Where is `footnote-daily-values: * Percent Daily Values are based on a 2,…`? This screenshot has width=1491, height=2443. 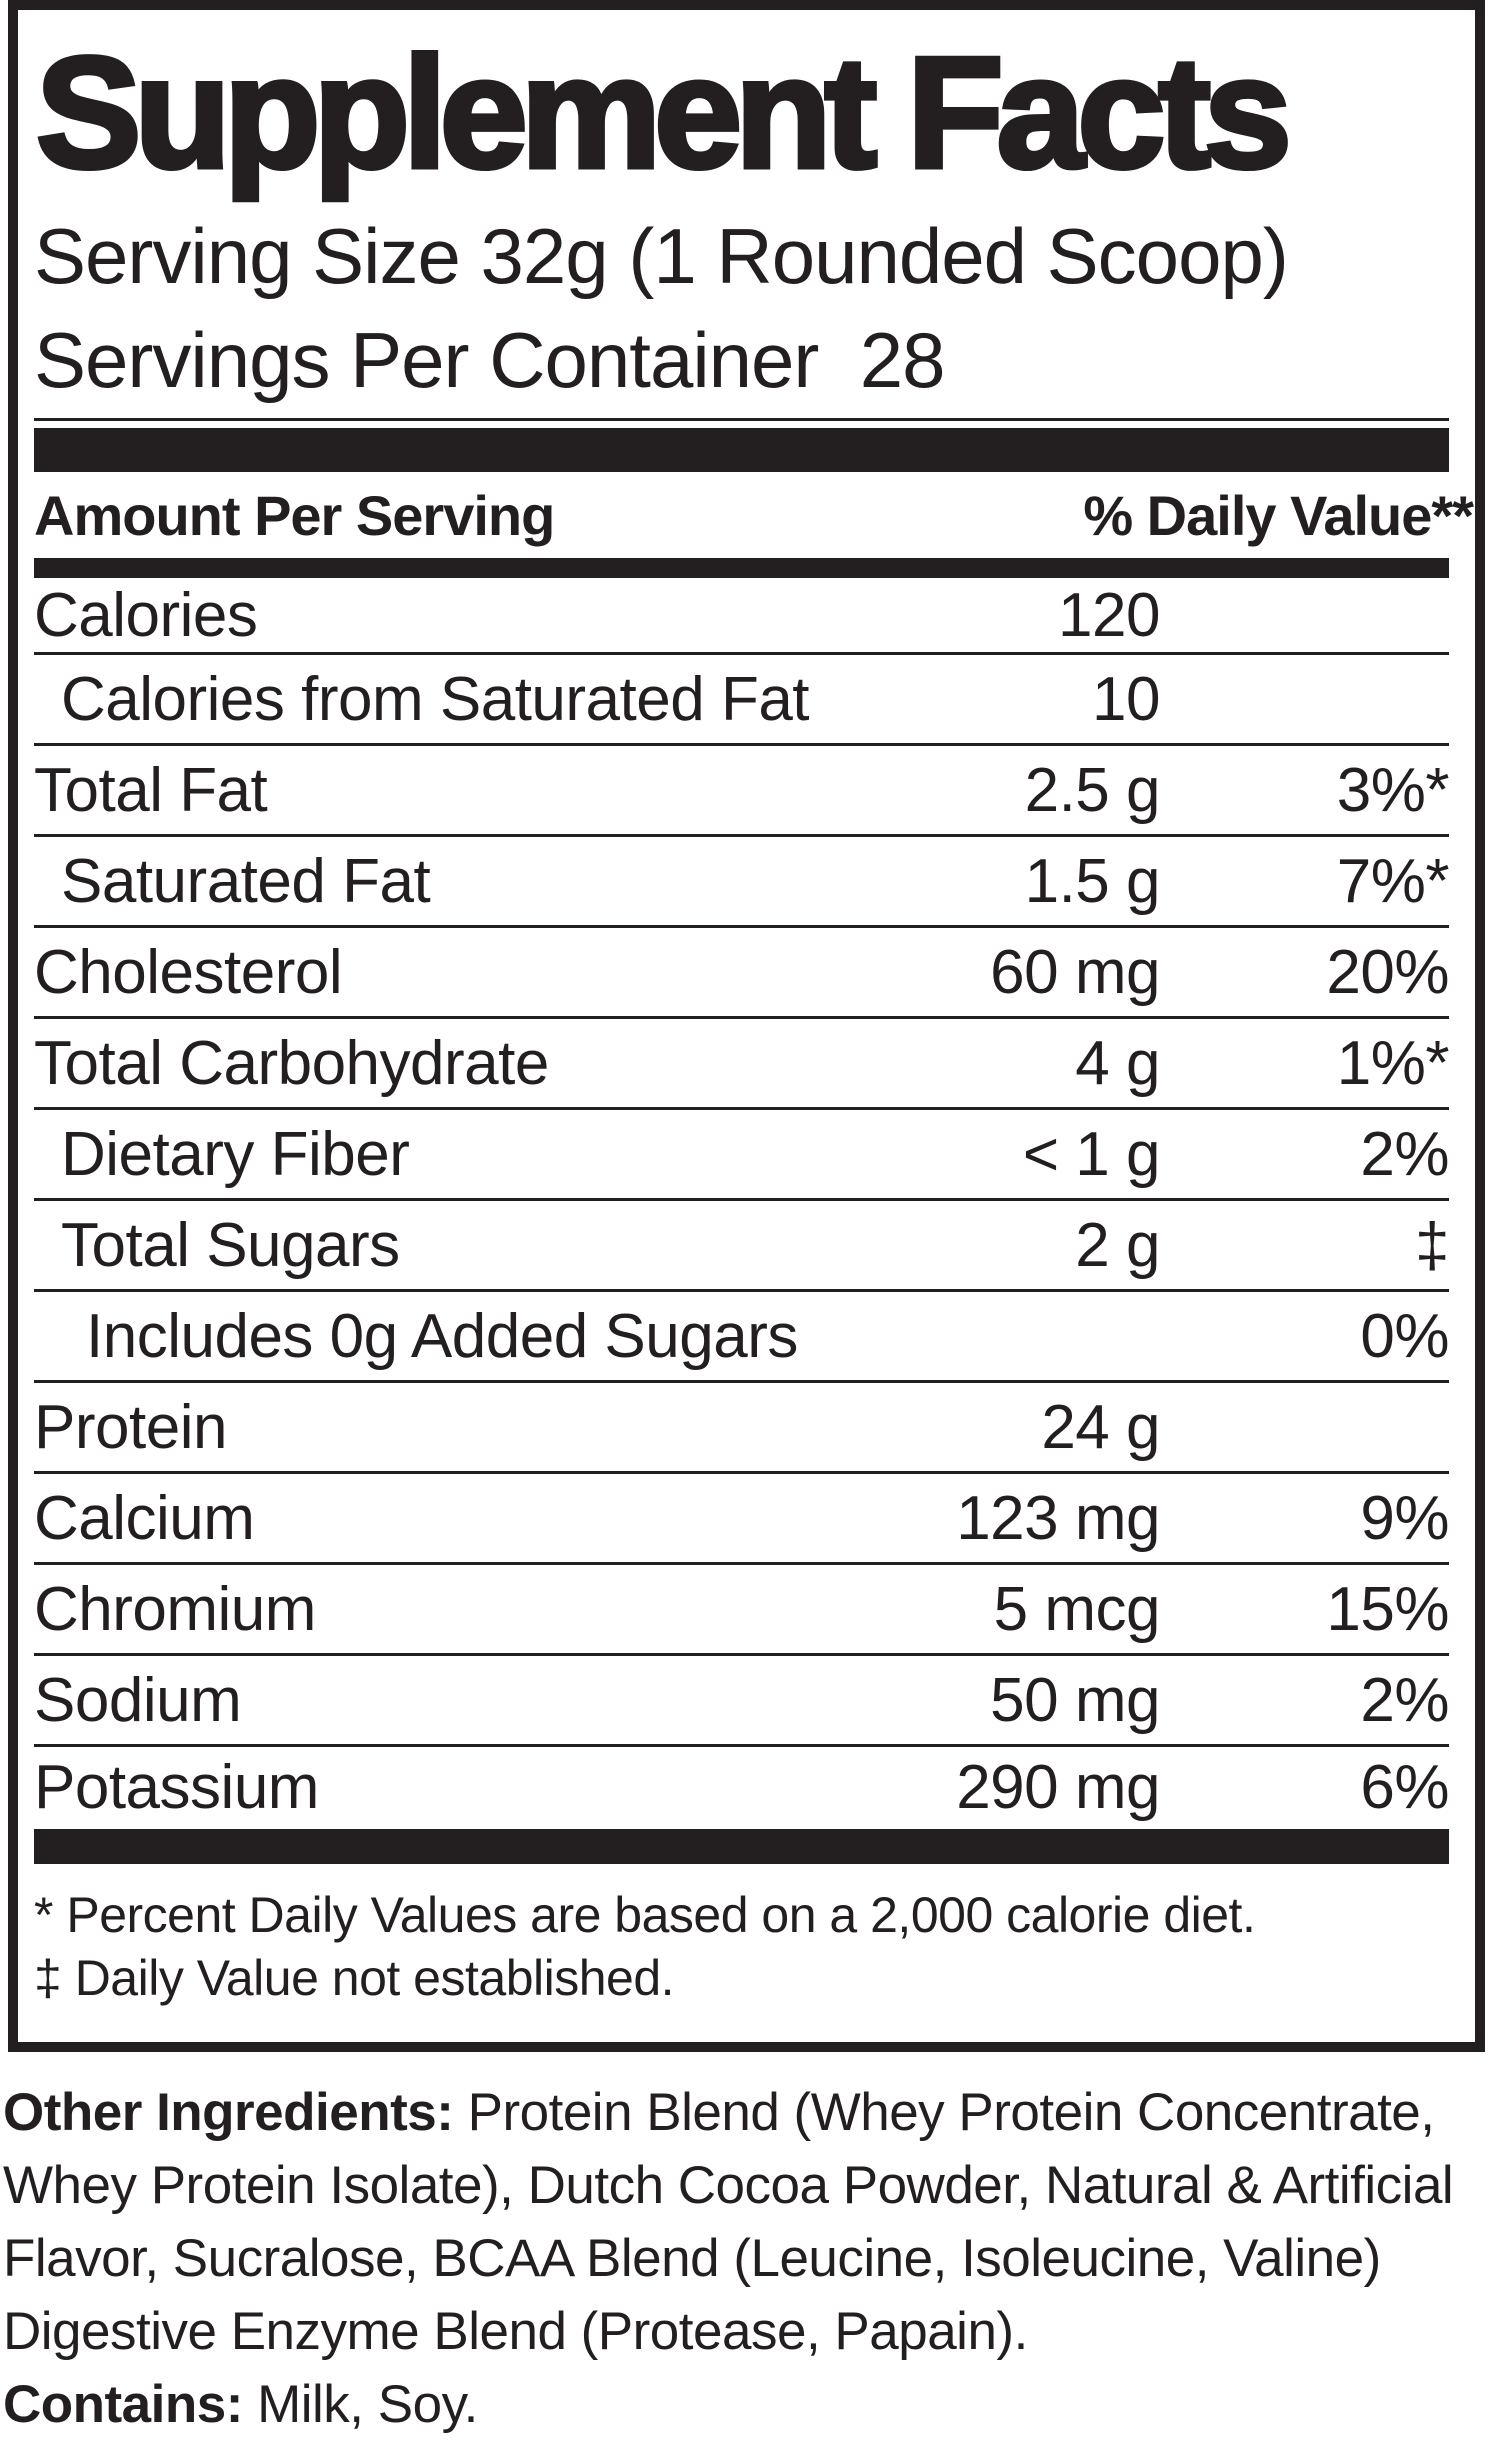 footnote-daily-values: * Percent Daily Values are based on a 2,… is located at coordinates (645, 1915).